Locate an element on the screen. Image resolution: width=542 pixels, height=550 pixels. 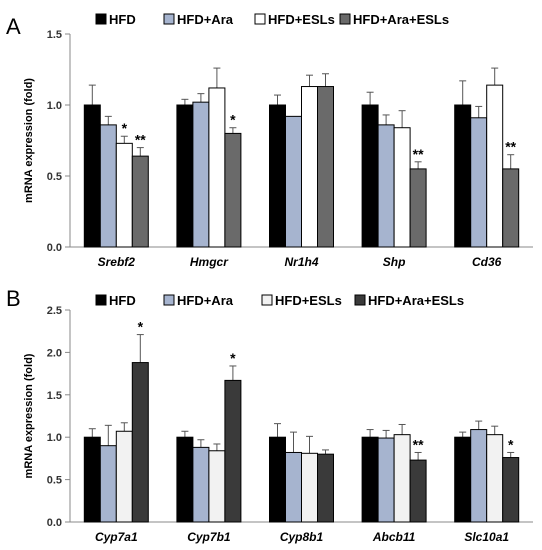
panel-letter: B is located at coordinates (13, 298).